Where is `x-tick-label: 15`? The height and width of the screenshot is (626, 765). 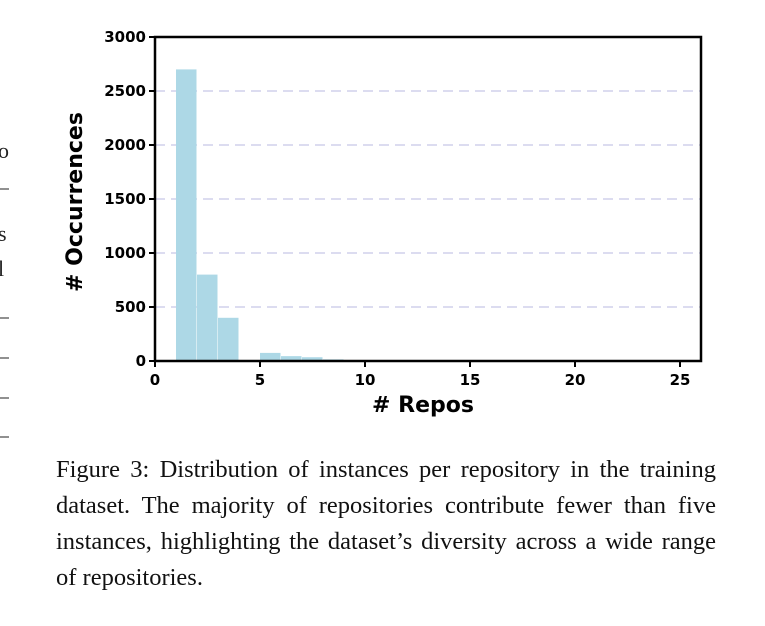 x-tick-label: 15 is located at coordinates (470, 380).